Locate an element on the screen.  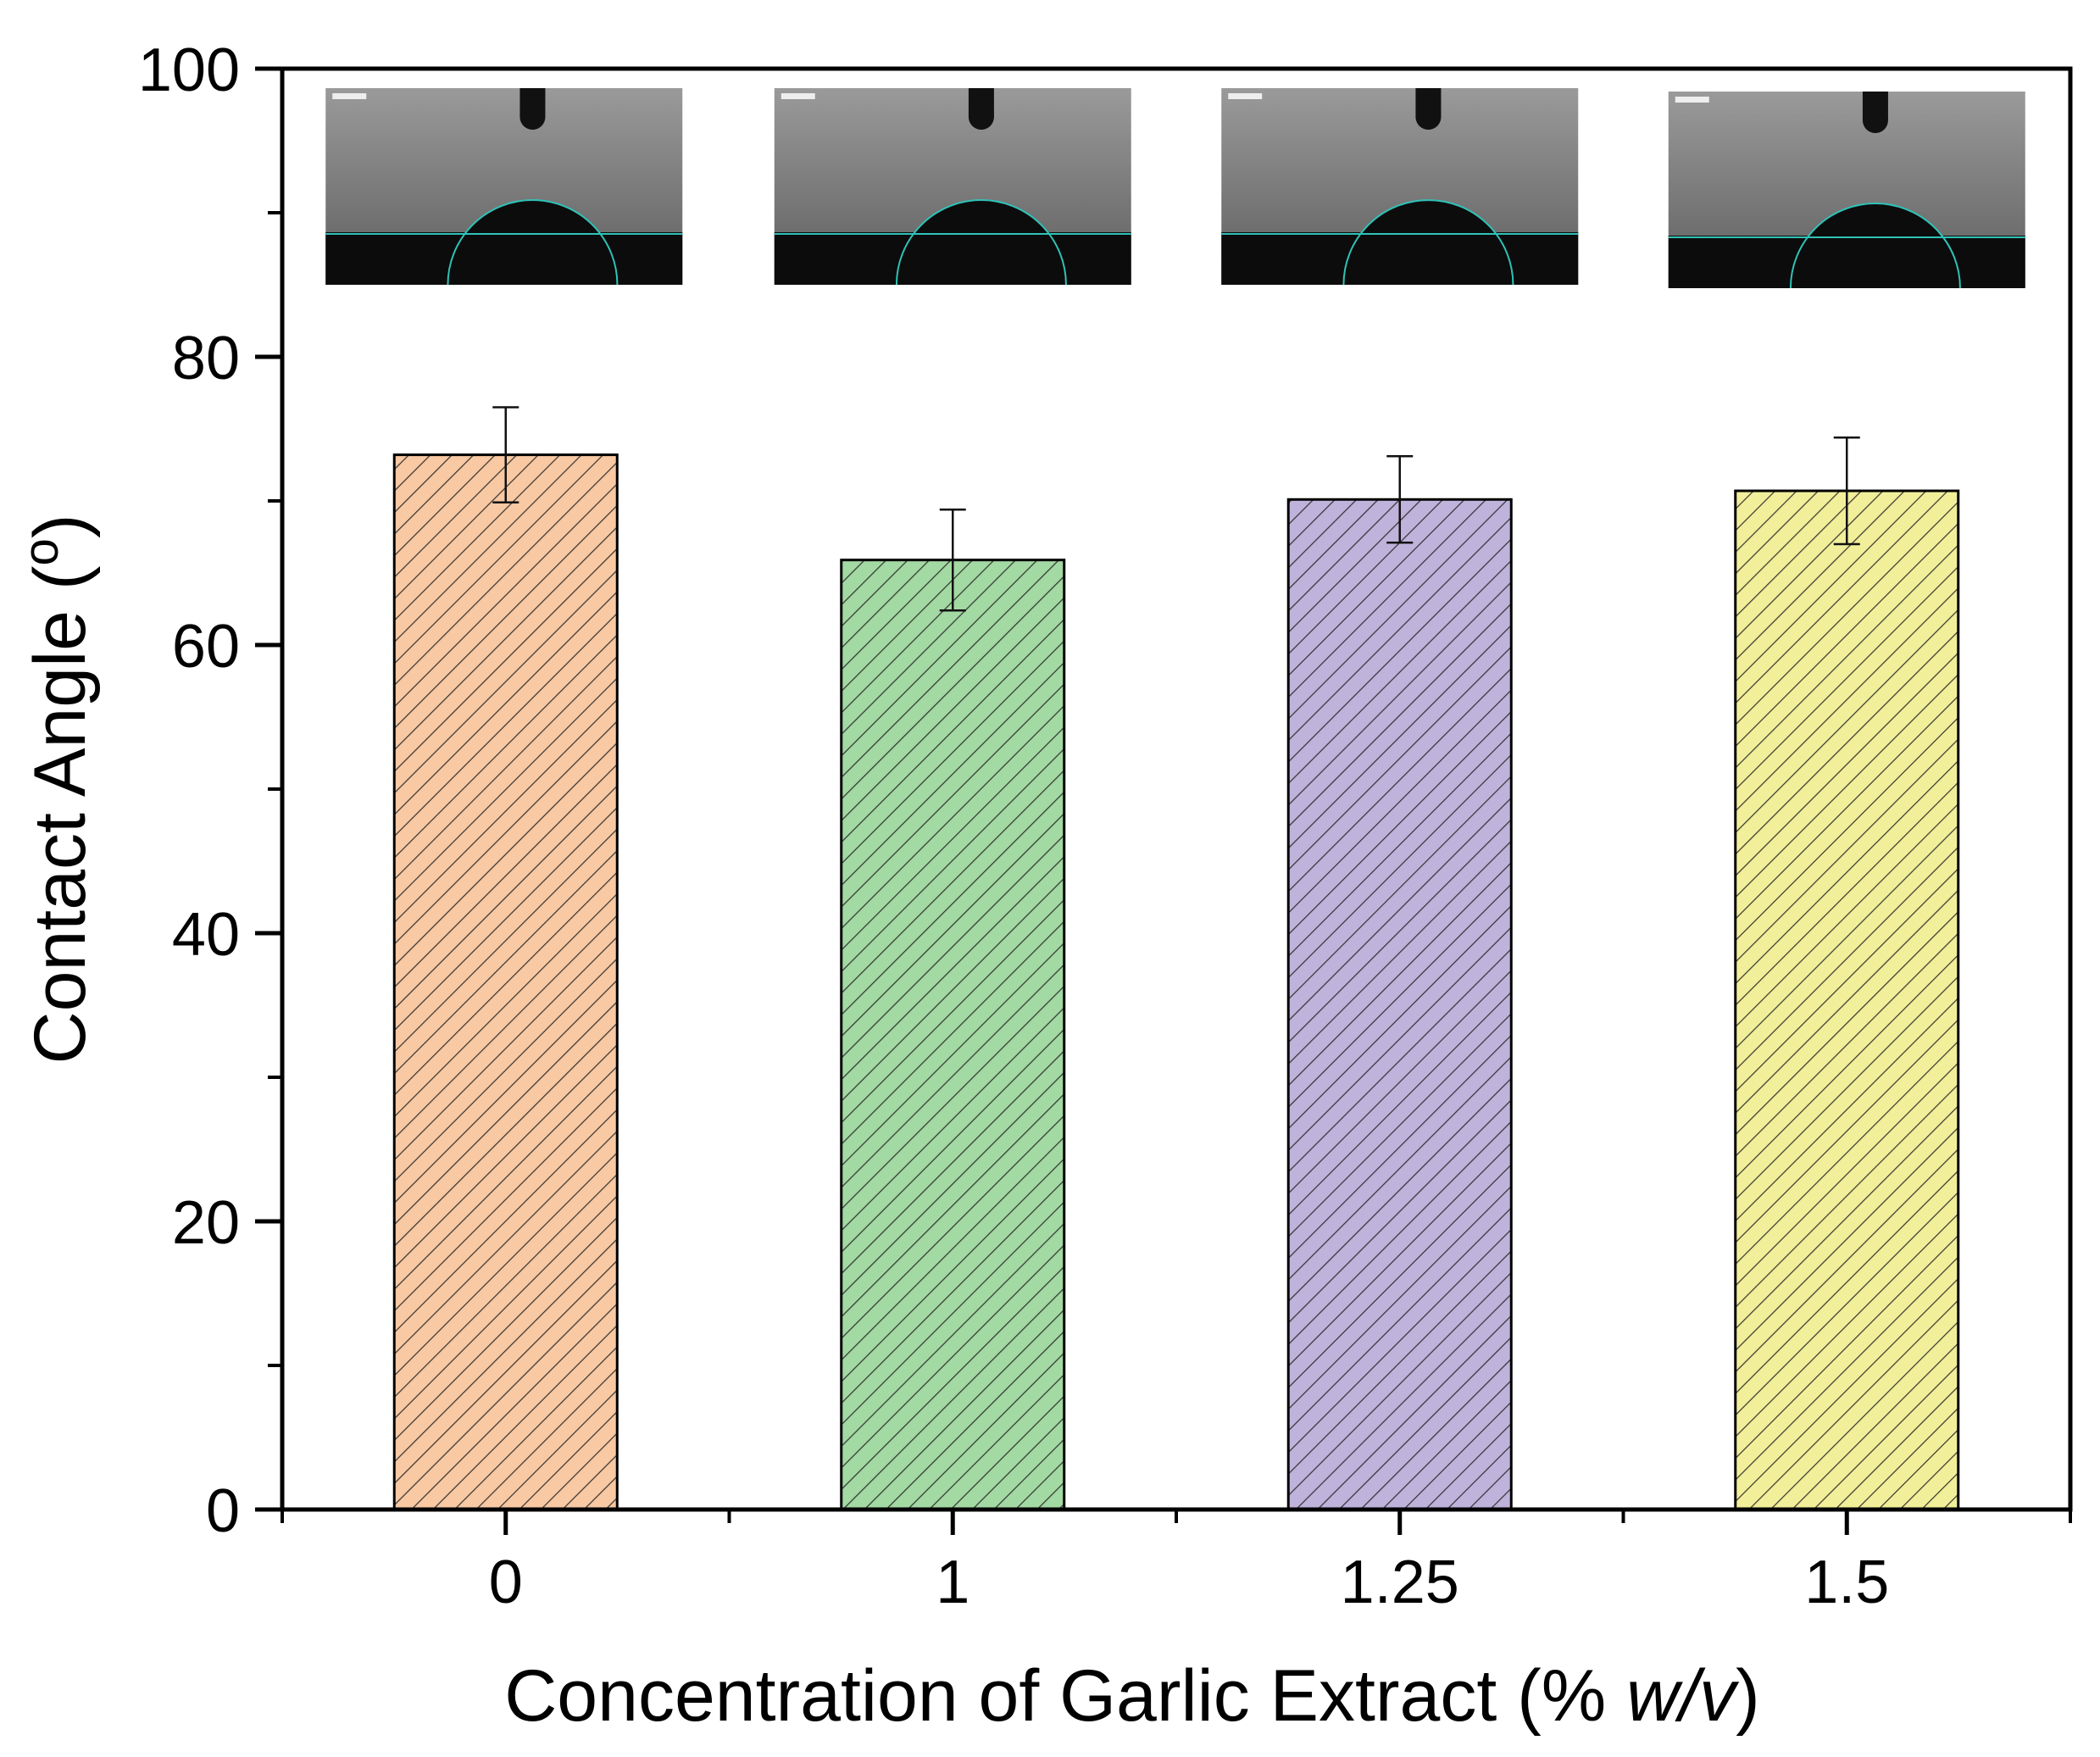
y-axis: 0 20 40 60 80 100 is located at coordinates (210, 790).